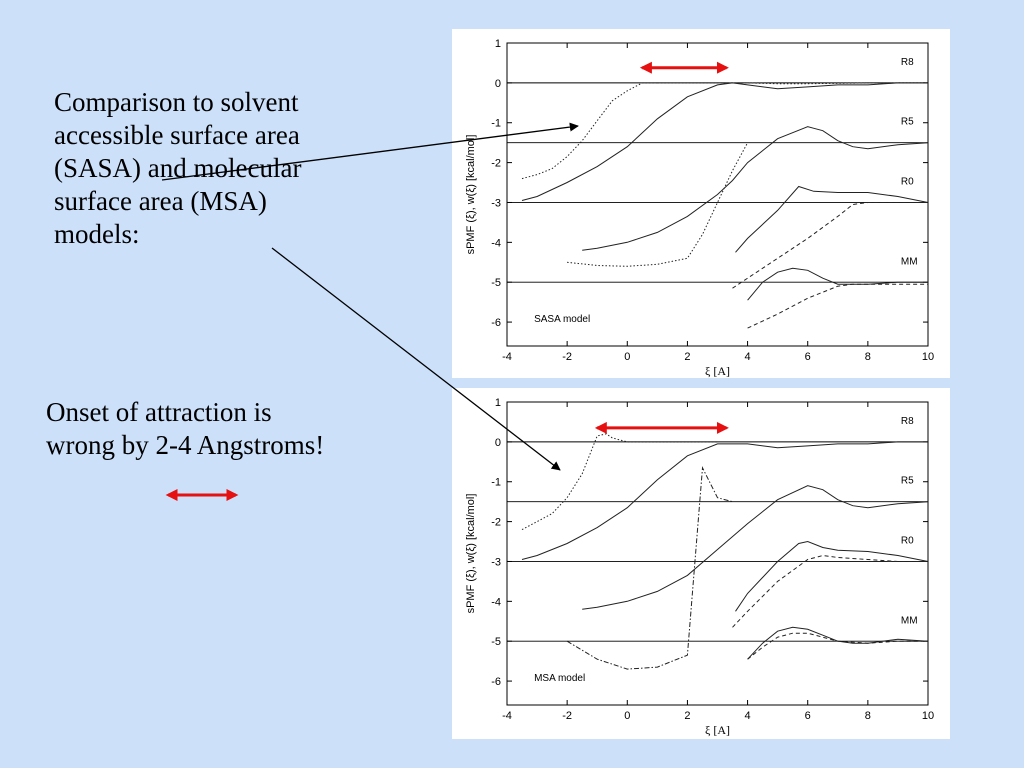 This screenshot has width=1024, height=768. I want to click on model-label: SASA model, so click(562, 319).